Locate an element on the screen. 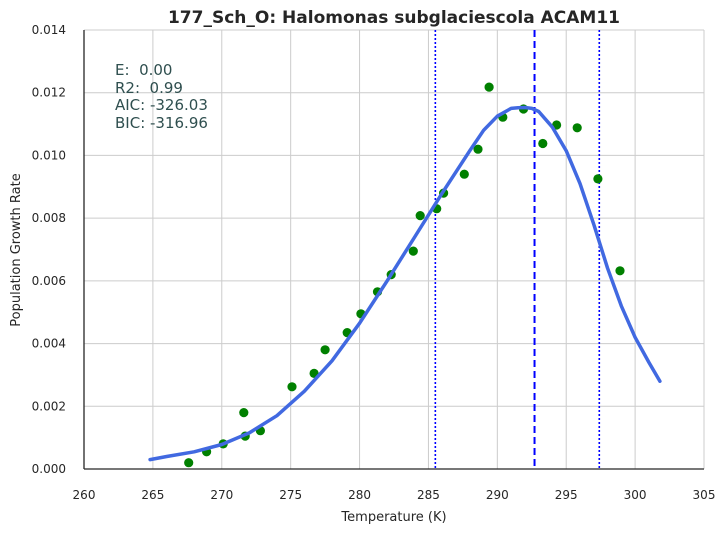  x-tick-label: 290 is located at coordinates (497, 495).